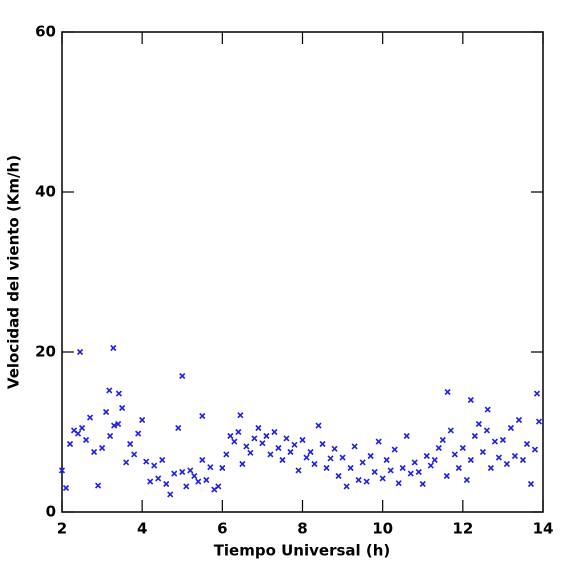 The image size is (574, 574). What do you see at coordinates (462, 529) in the screenshot?
I see `x-tick-label: 12` at bounding box center [462, 529].